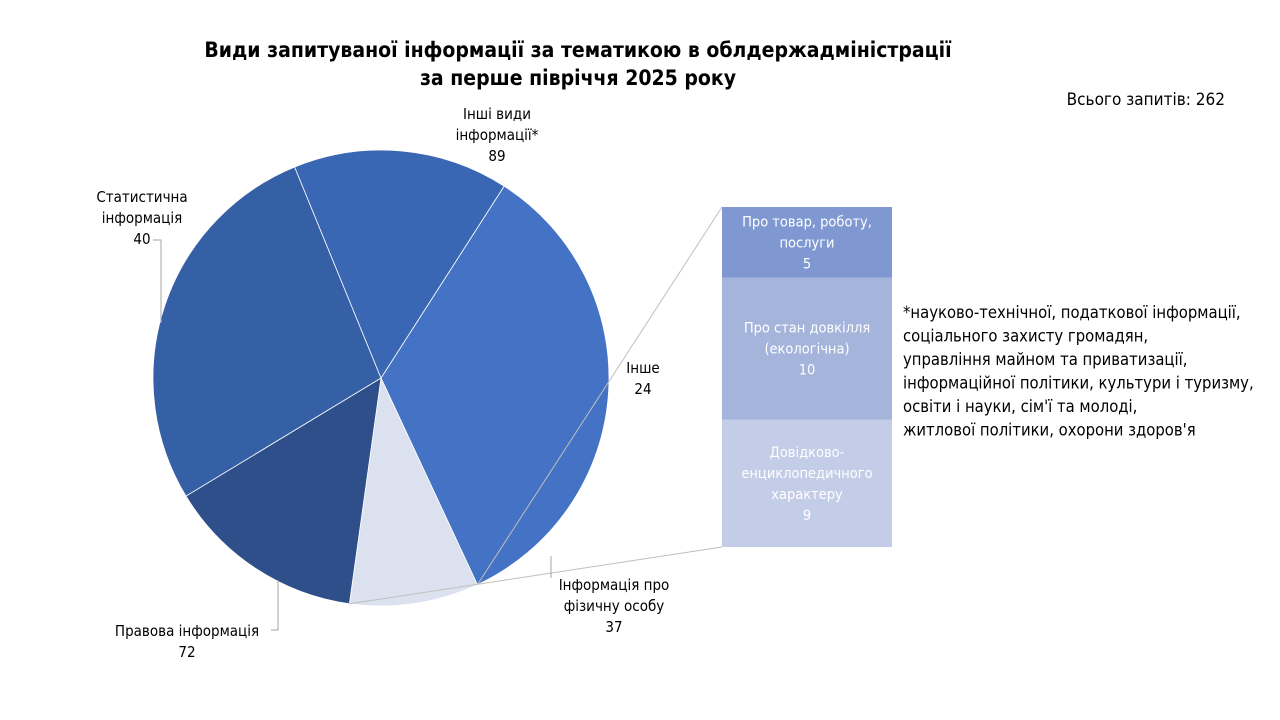  What do you see at coordinates (1146, 100) in the screenshot?
I see `total-requests: Всього запитів: 262` at bounding box center [1146, 100].